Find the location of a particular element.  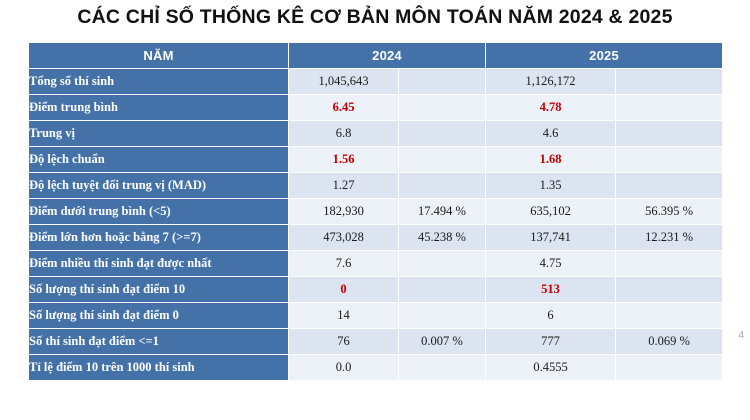

row-label: Tỉ lệ điểm 10 trên 1000 thí sinh is located at coordinates (158, 367).